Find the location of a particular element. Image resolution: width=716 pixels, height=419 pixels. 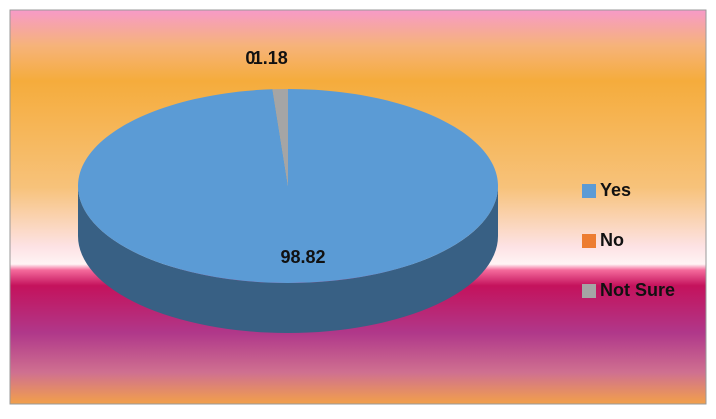

data-label: 0 is located at coordinates (250, 58).